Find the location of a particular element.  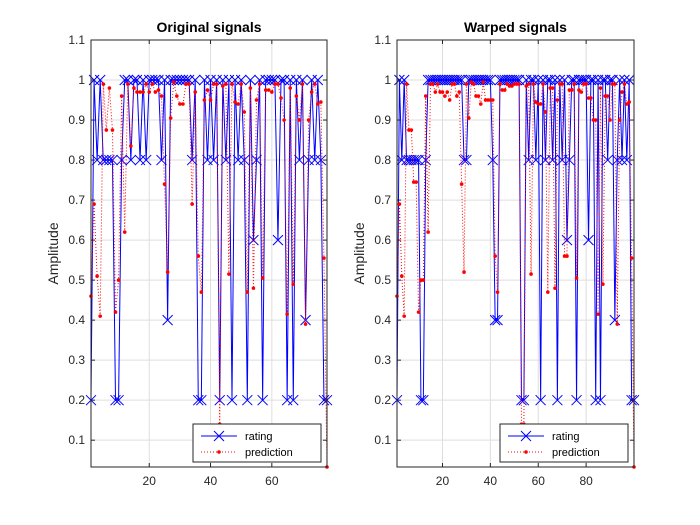

y-tick-label: 1.1 is located at coordinates (76, 40).